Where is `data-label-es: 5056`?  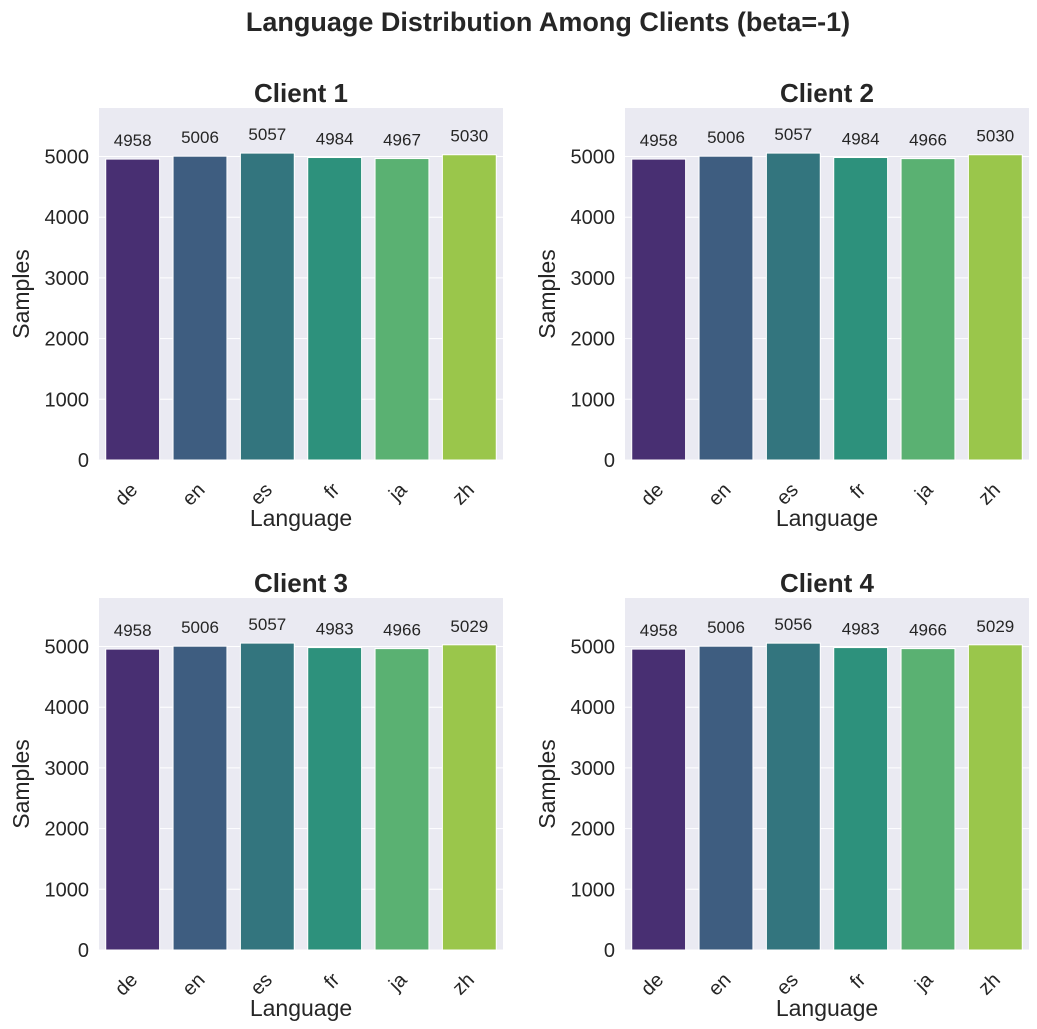 data-label-es: 5056 is located at coordinates (793, 624).